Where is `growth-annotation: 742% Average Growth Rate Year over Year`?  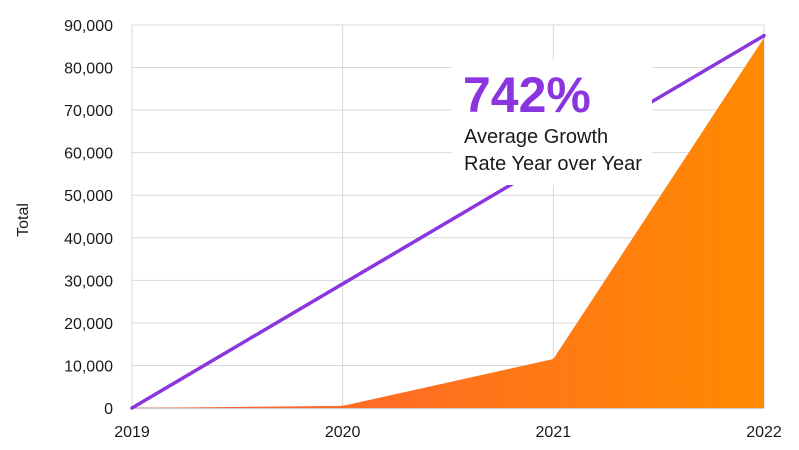
growth-annotation: 742% Average Growth Rate Year over Year is located at coordinates (552, 122).